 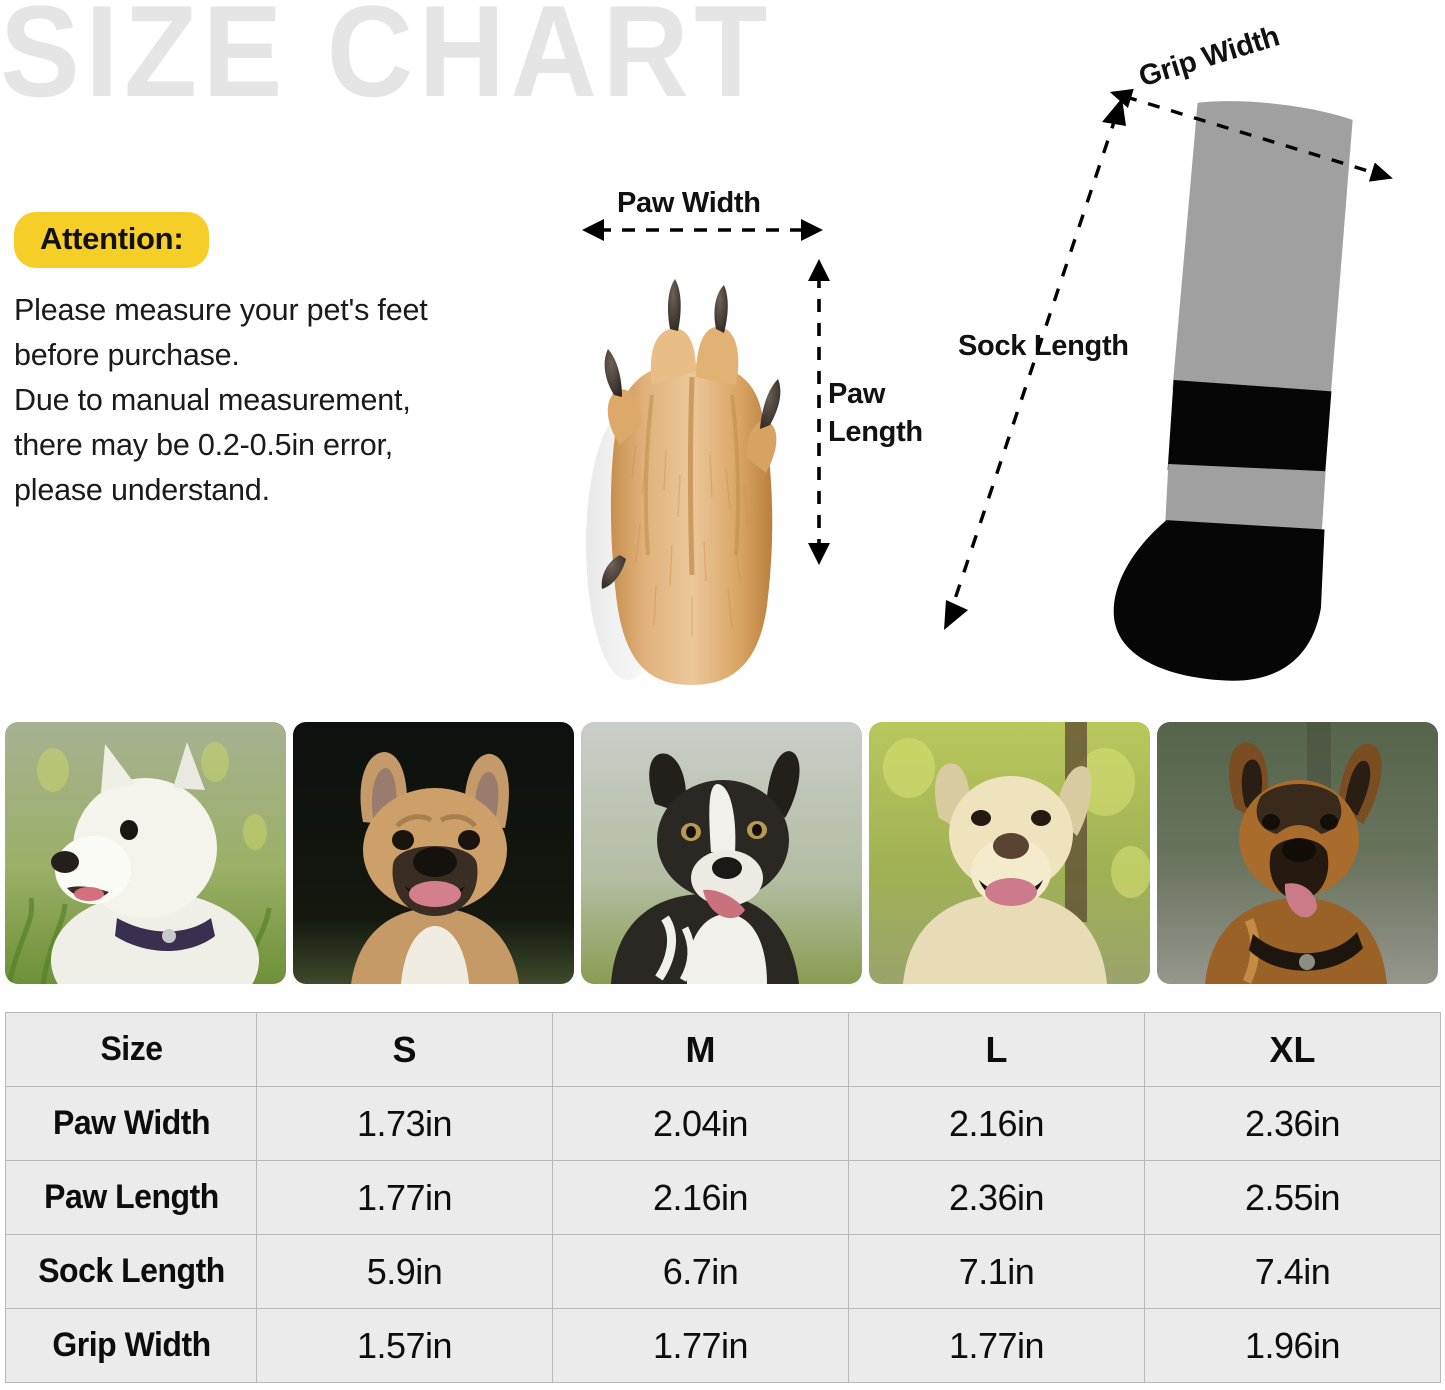 What do you see at coordinates (142, 490) in the screenshot?
I see `attention-line-5: please understand.` at bounding box center [142, 490].